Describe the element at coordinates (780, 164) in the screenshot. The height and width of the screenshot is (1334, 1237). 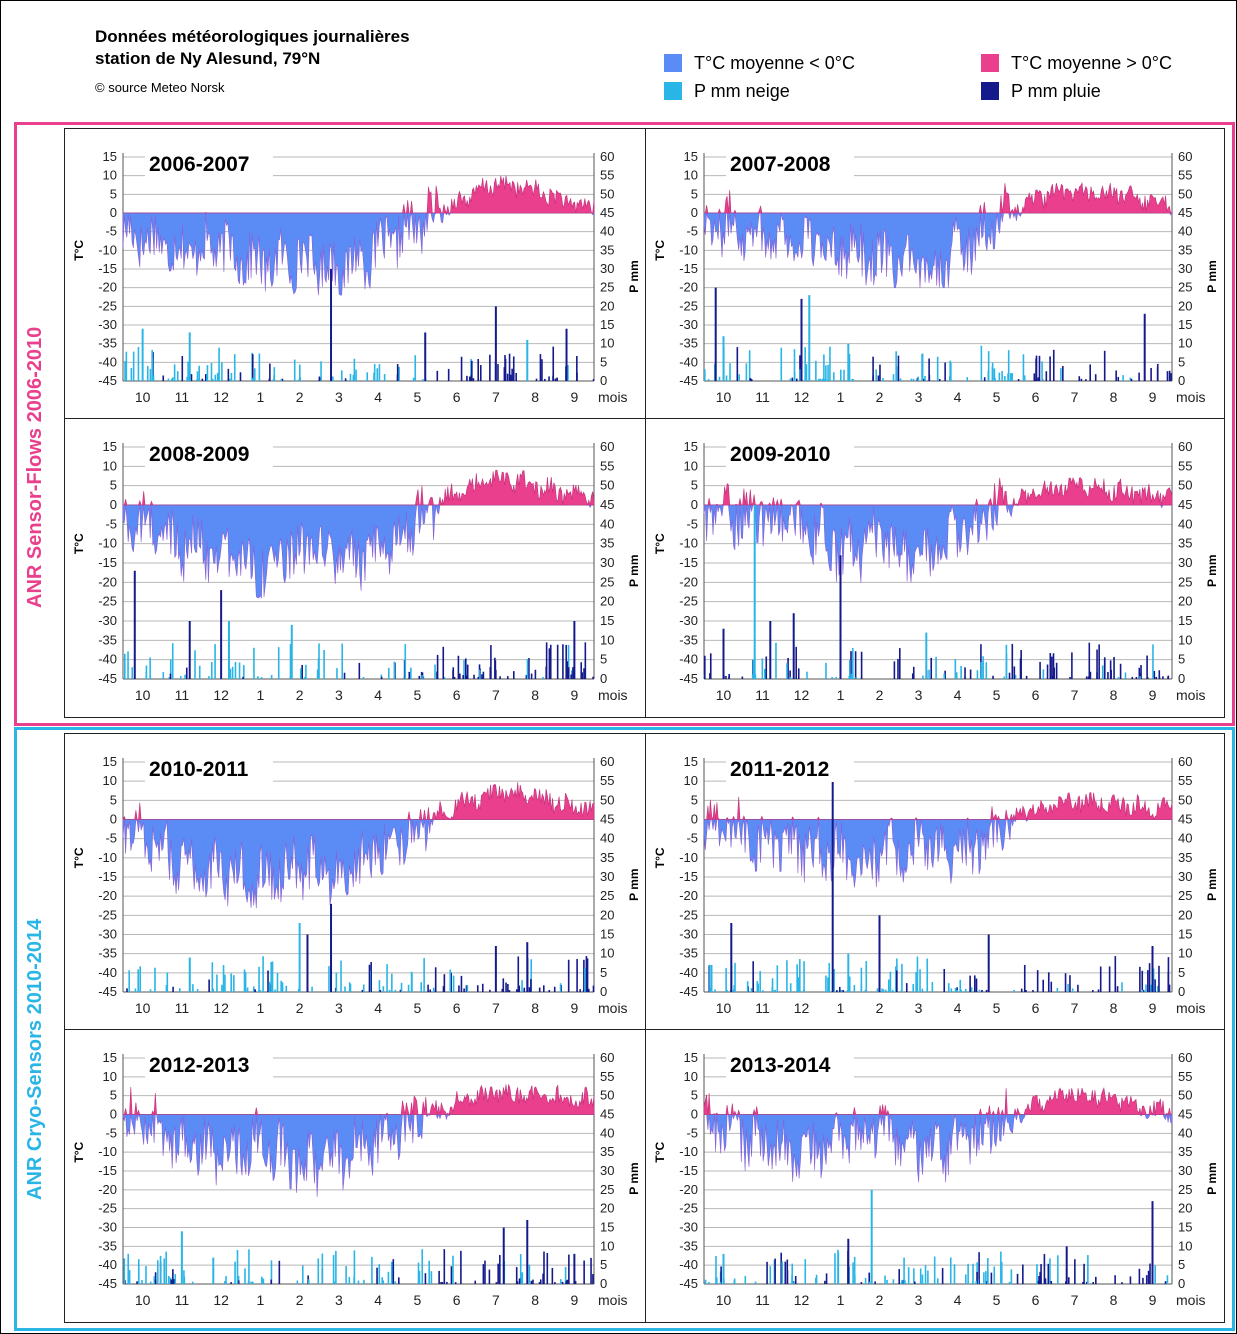
I see `chart-title: 2007-2008` at that location.